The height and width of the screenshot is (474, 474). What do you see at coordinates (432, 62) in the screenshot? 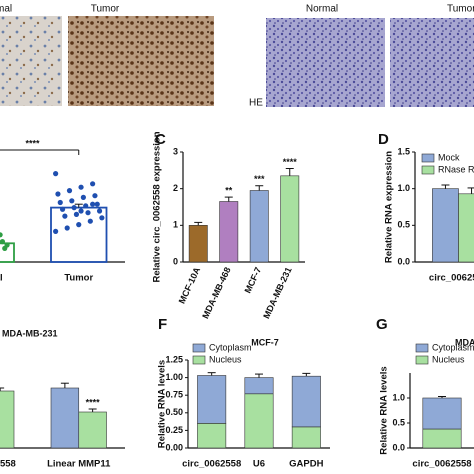
I see `he-tumor-image` at bounding box center [432, 62].